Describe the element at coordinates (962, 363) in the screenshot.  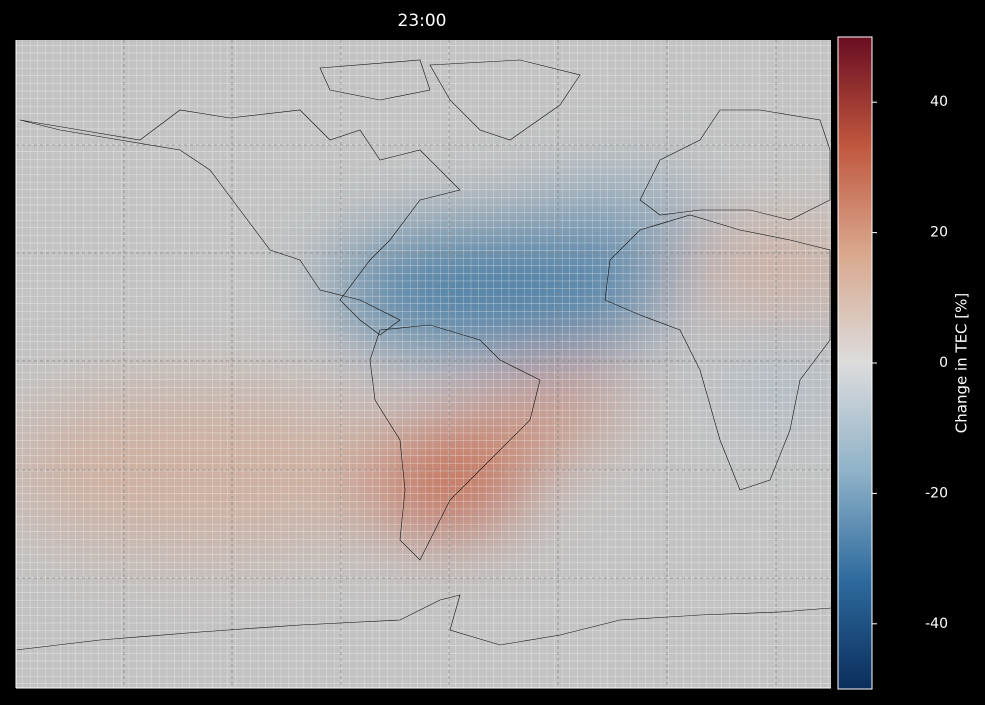
I see `colorbar-label: Change in TEC [%]` at that location.